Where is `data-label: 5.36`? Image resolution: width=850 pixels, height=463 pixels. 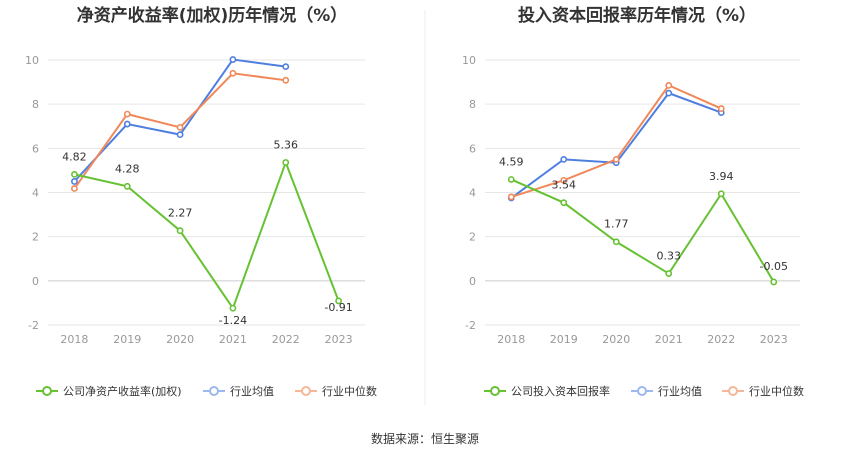 data-label: 5.36 is located at coordinates (286, 144).